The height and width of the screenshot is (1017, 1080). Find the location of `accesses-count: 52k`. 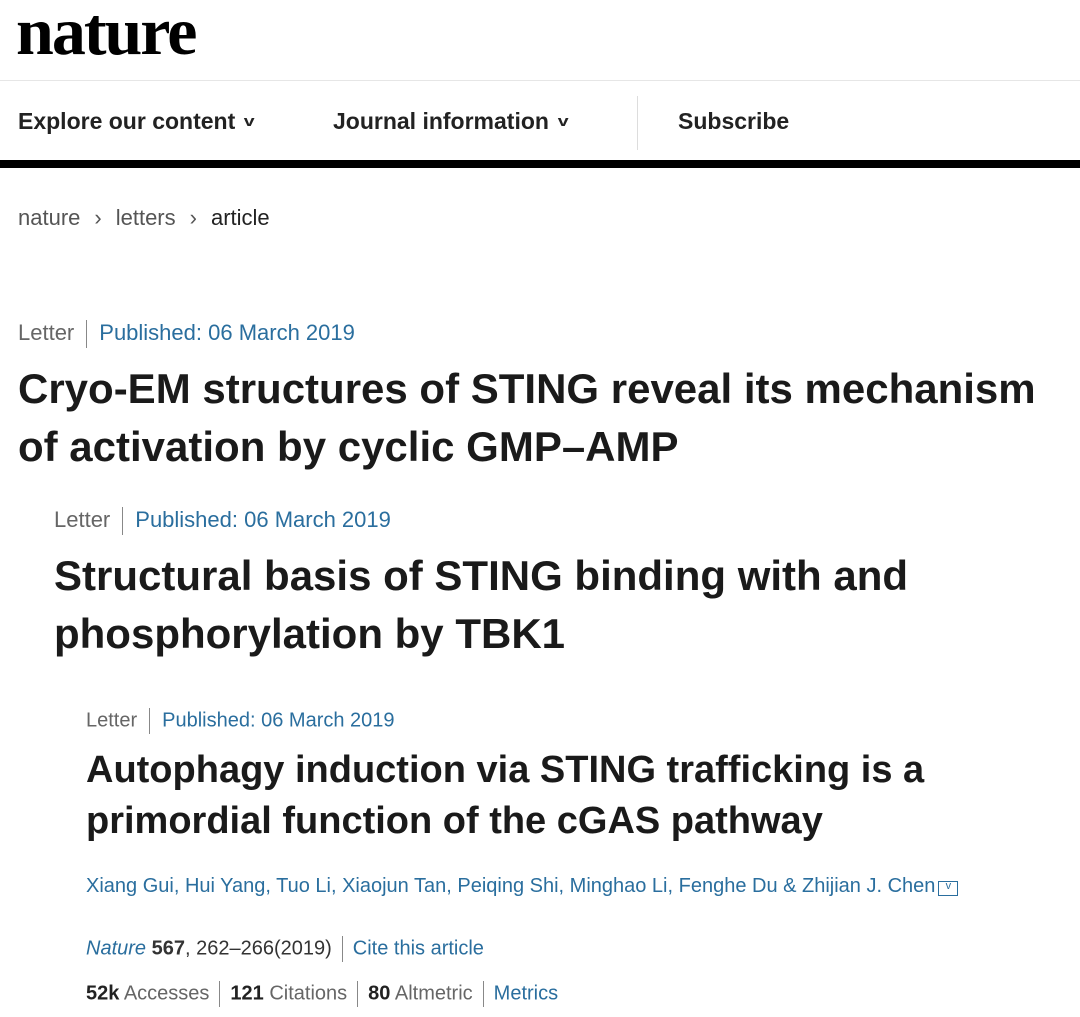

accesses-count: 52k is located at coordinates (103, 993).